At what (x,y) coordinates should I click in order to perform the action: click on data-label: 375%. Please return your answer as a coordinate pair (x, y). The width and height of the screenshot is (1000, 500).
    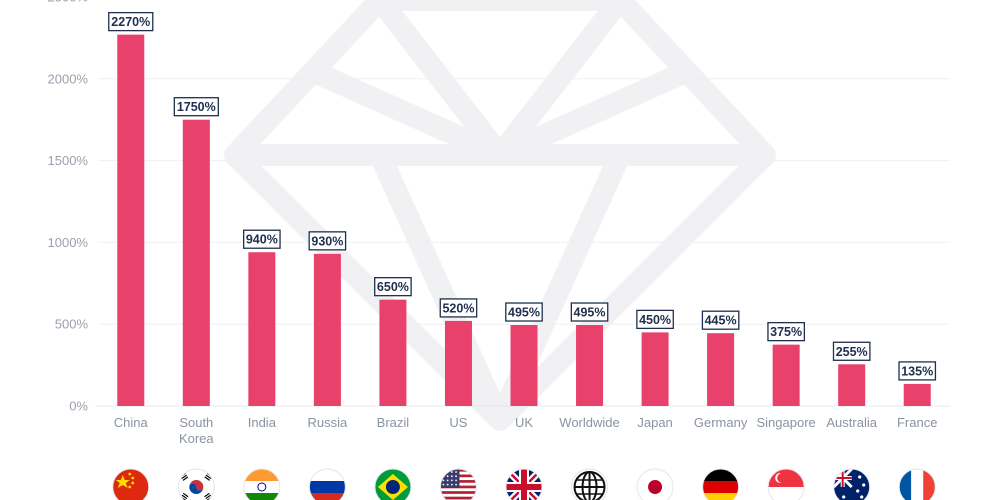
    Looking at the image, I should click on (786, 331).